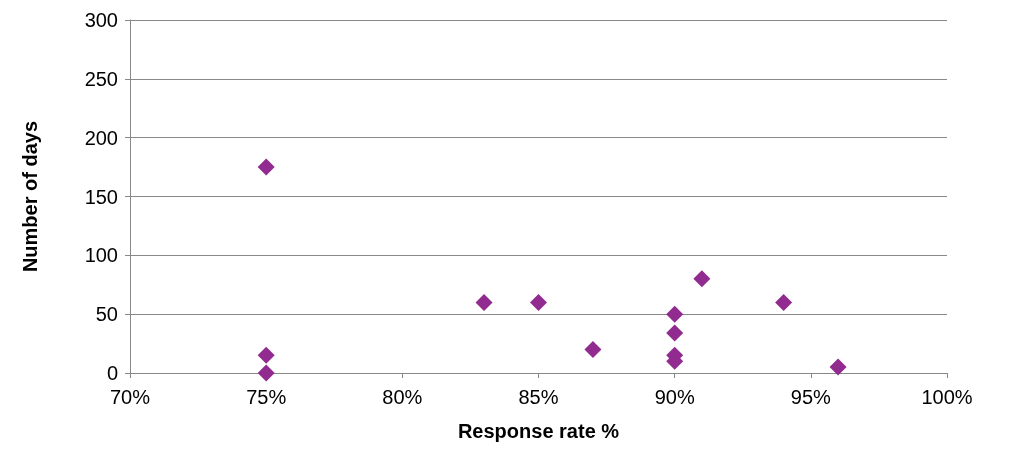 The height and width of the screenshot is (466, 1009). Describe the element at coordinates (266, 397) in the screenshot. I see `x-tick-label: 75%` at that location.